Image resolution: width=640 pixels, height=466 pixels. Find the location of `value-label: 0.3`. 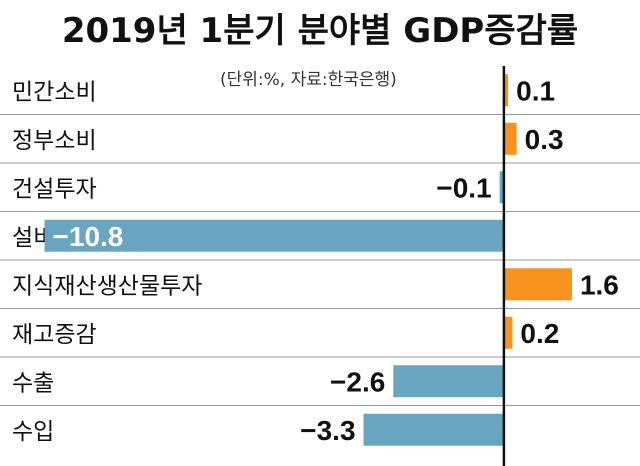

value-label: 0.3 is located at coordinates (544, 139).